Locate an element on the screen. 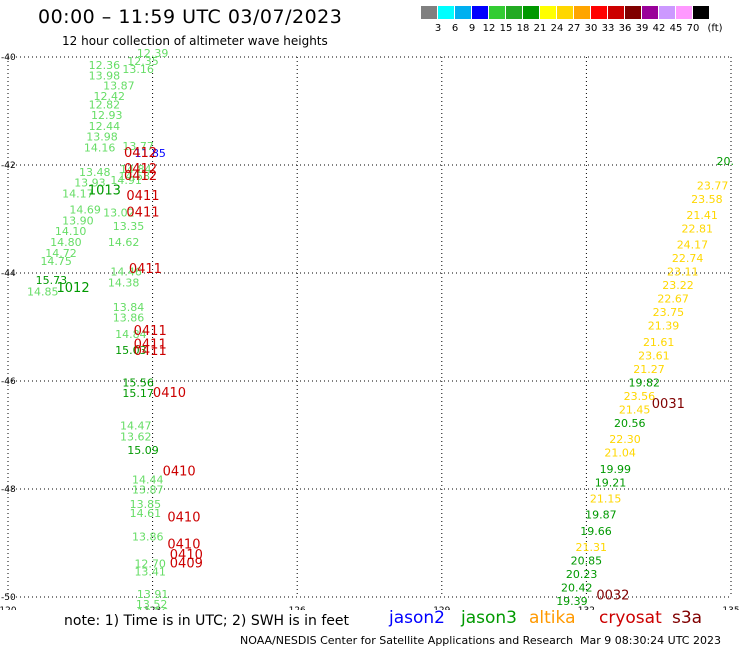 This screenshot has width=740, height=650. y-tick-label: -46 is located at coordinates (8, 382).